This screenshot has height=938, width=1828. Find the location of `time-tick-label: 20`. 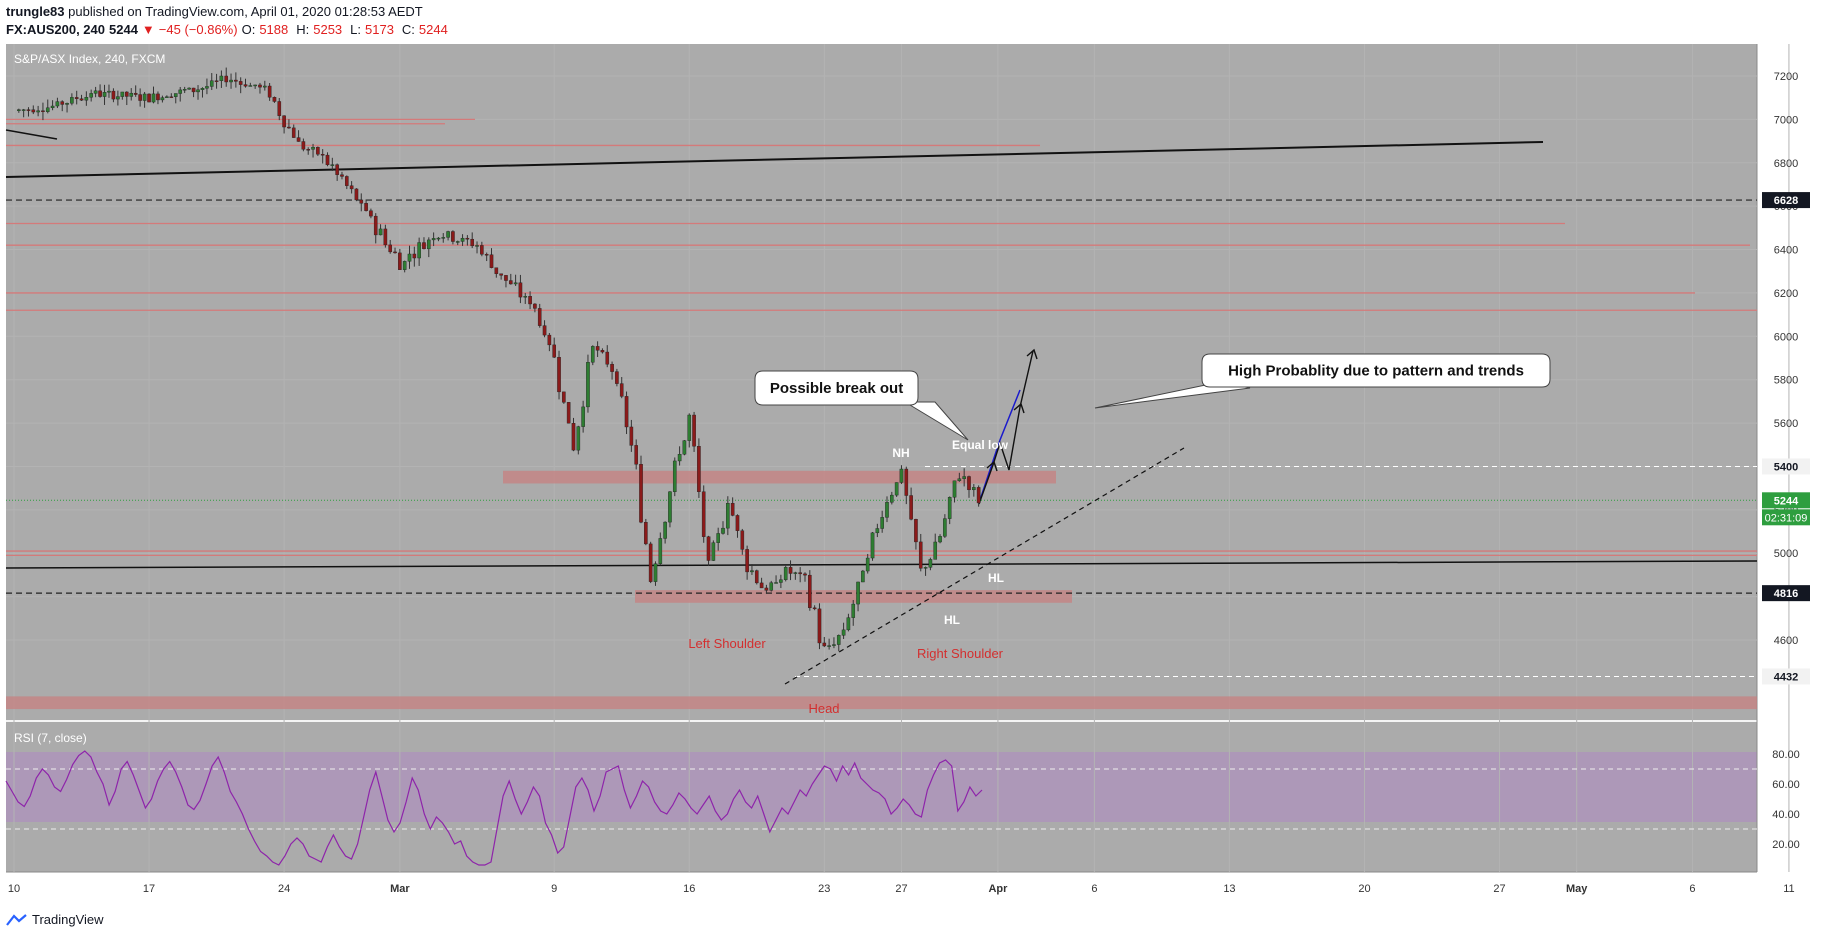

time-tick-label: 20 is located at coordinates (1364, 889).